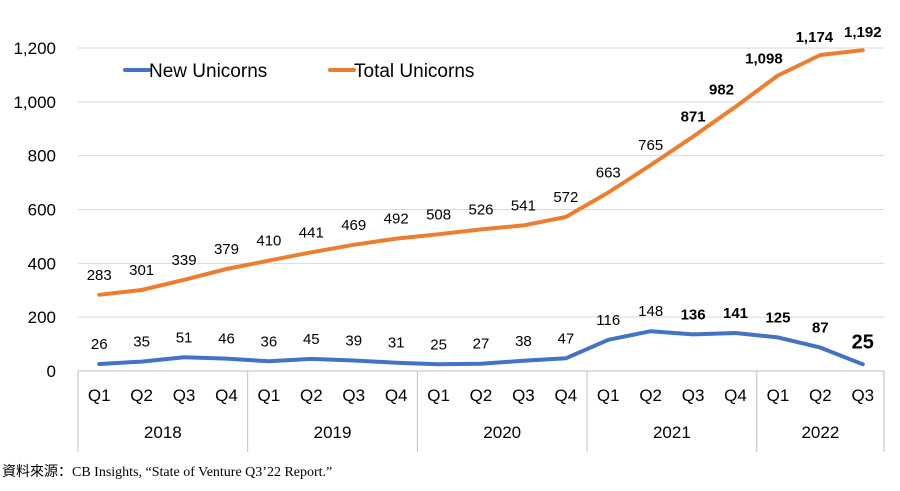  Describe the element at coordinates (693, 314) in the screenshot. I see `new-unicorns-data-label: 136` at that location.